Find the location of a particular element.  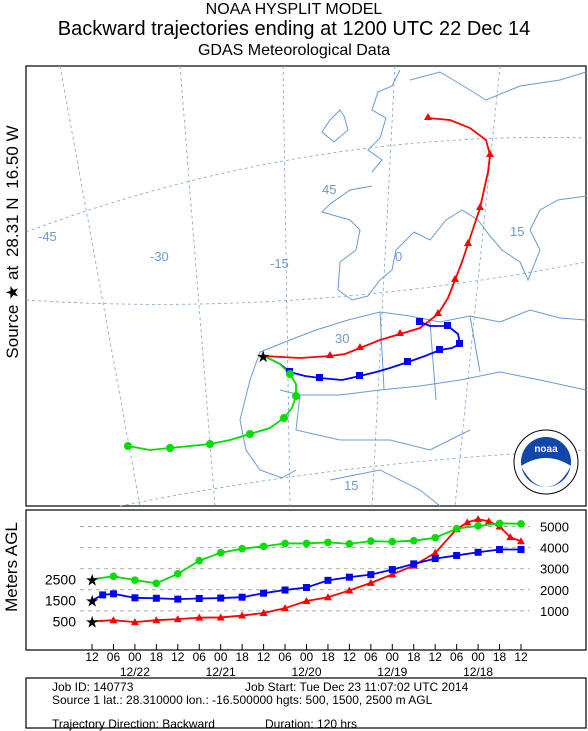

border-sahel is located at coordinates (383, 422).